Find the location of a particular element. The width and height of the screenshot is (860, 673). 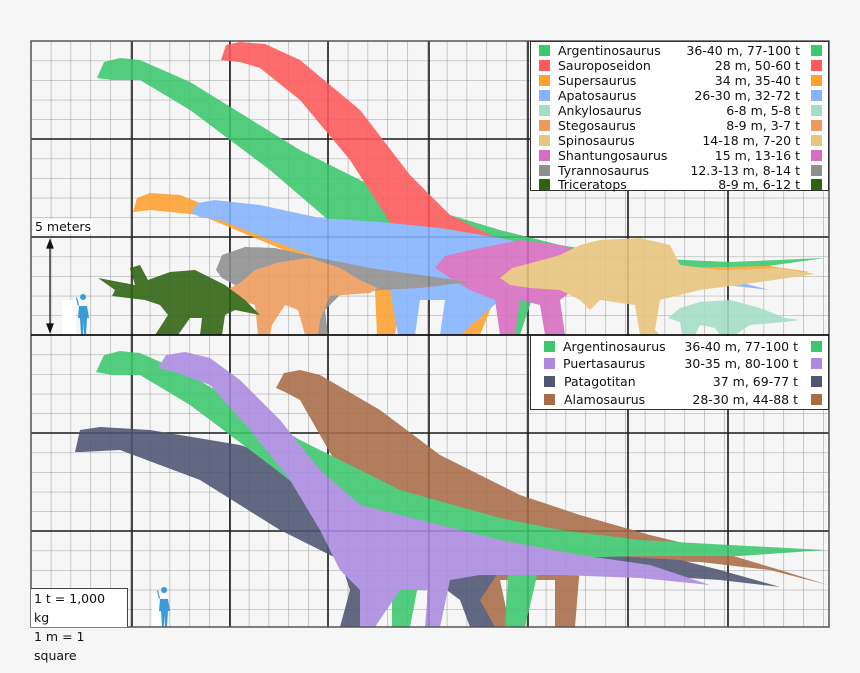

species-name: Shantungosaurus is located at coordinates (613, 155).